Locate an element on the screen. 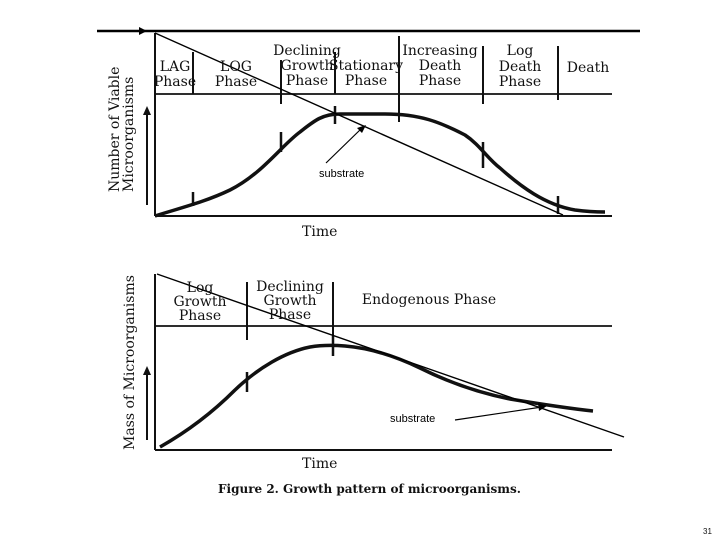 The height and width of the screenshot is (540, 720). top-phase-label: Log is located at coordinates (520, 51).